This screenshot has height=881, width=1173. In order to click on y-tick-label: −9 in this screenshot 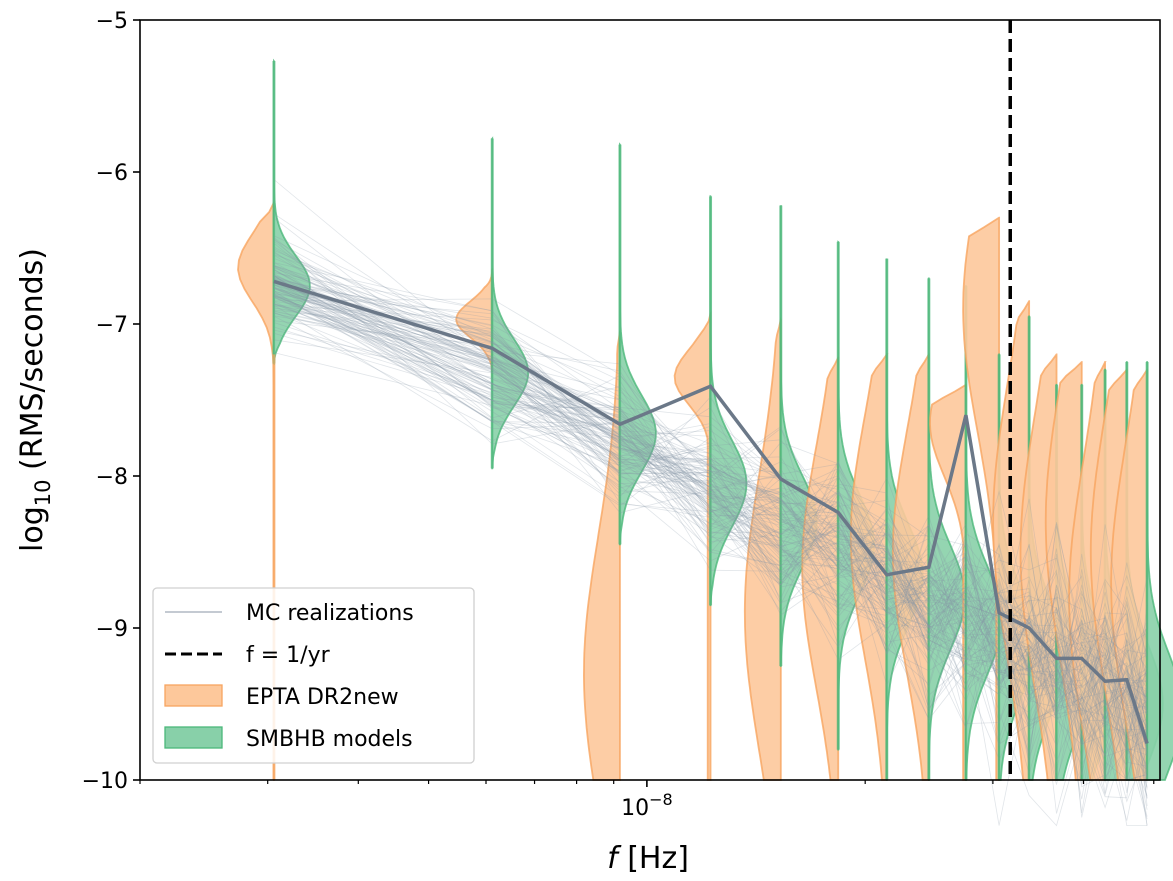, I will do `click(112, 629)`.